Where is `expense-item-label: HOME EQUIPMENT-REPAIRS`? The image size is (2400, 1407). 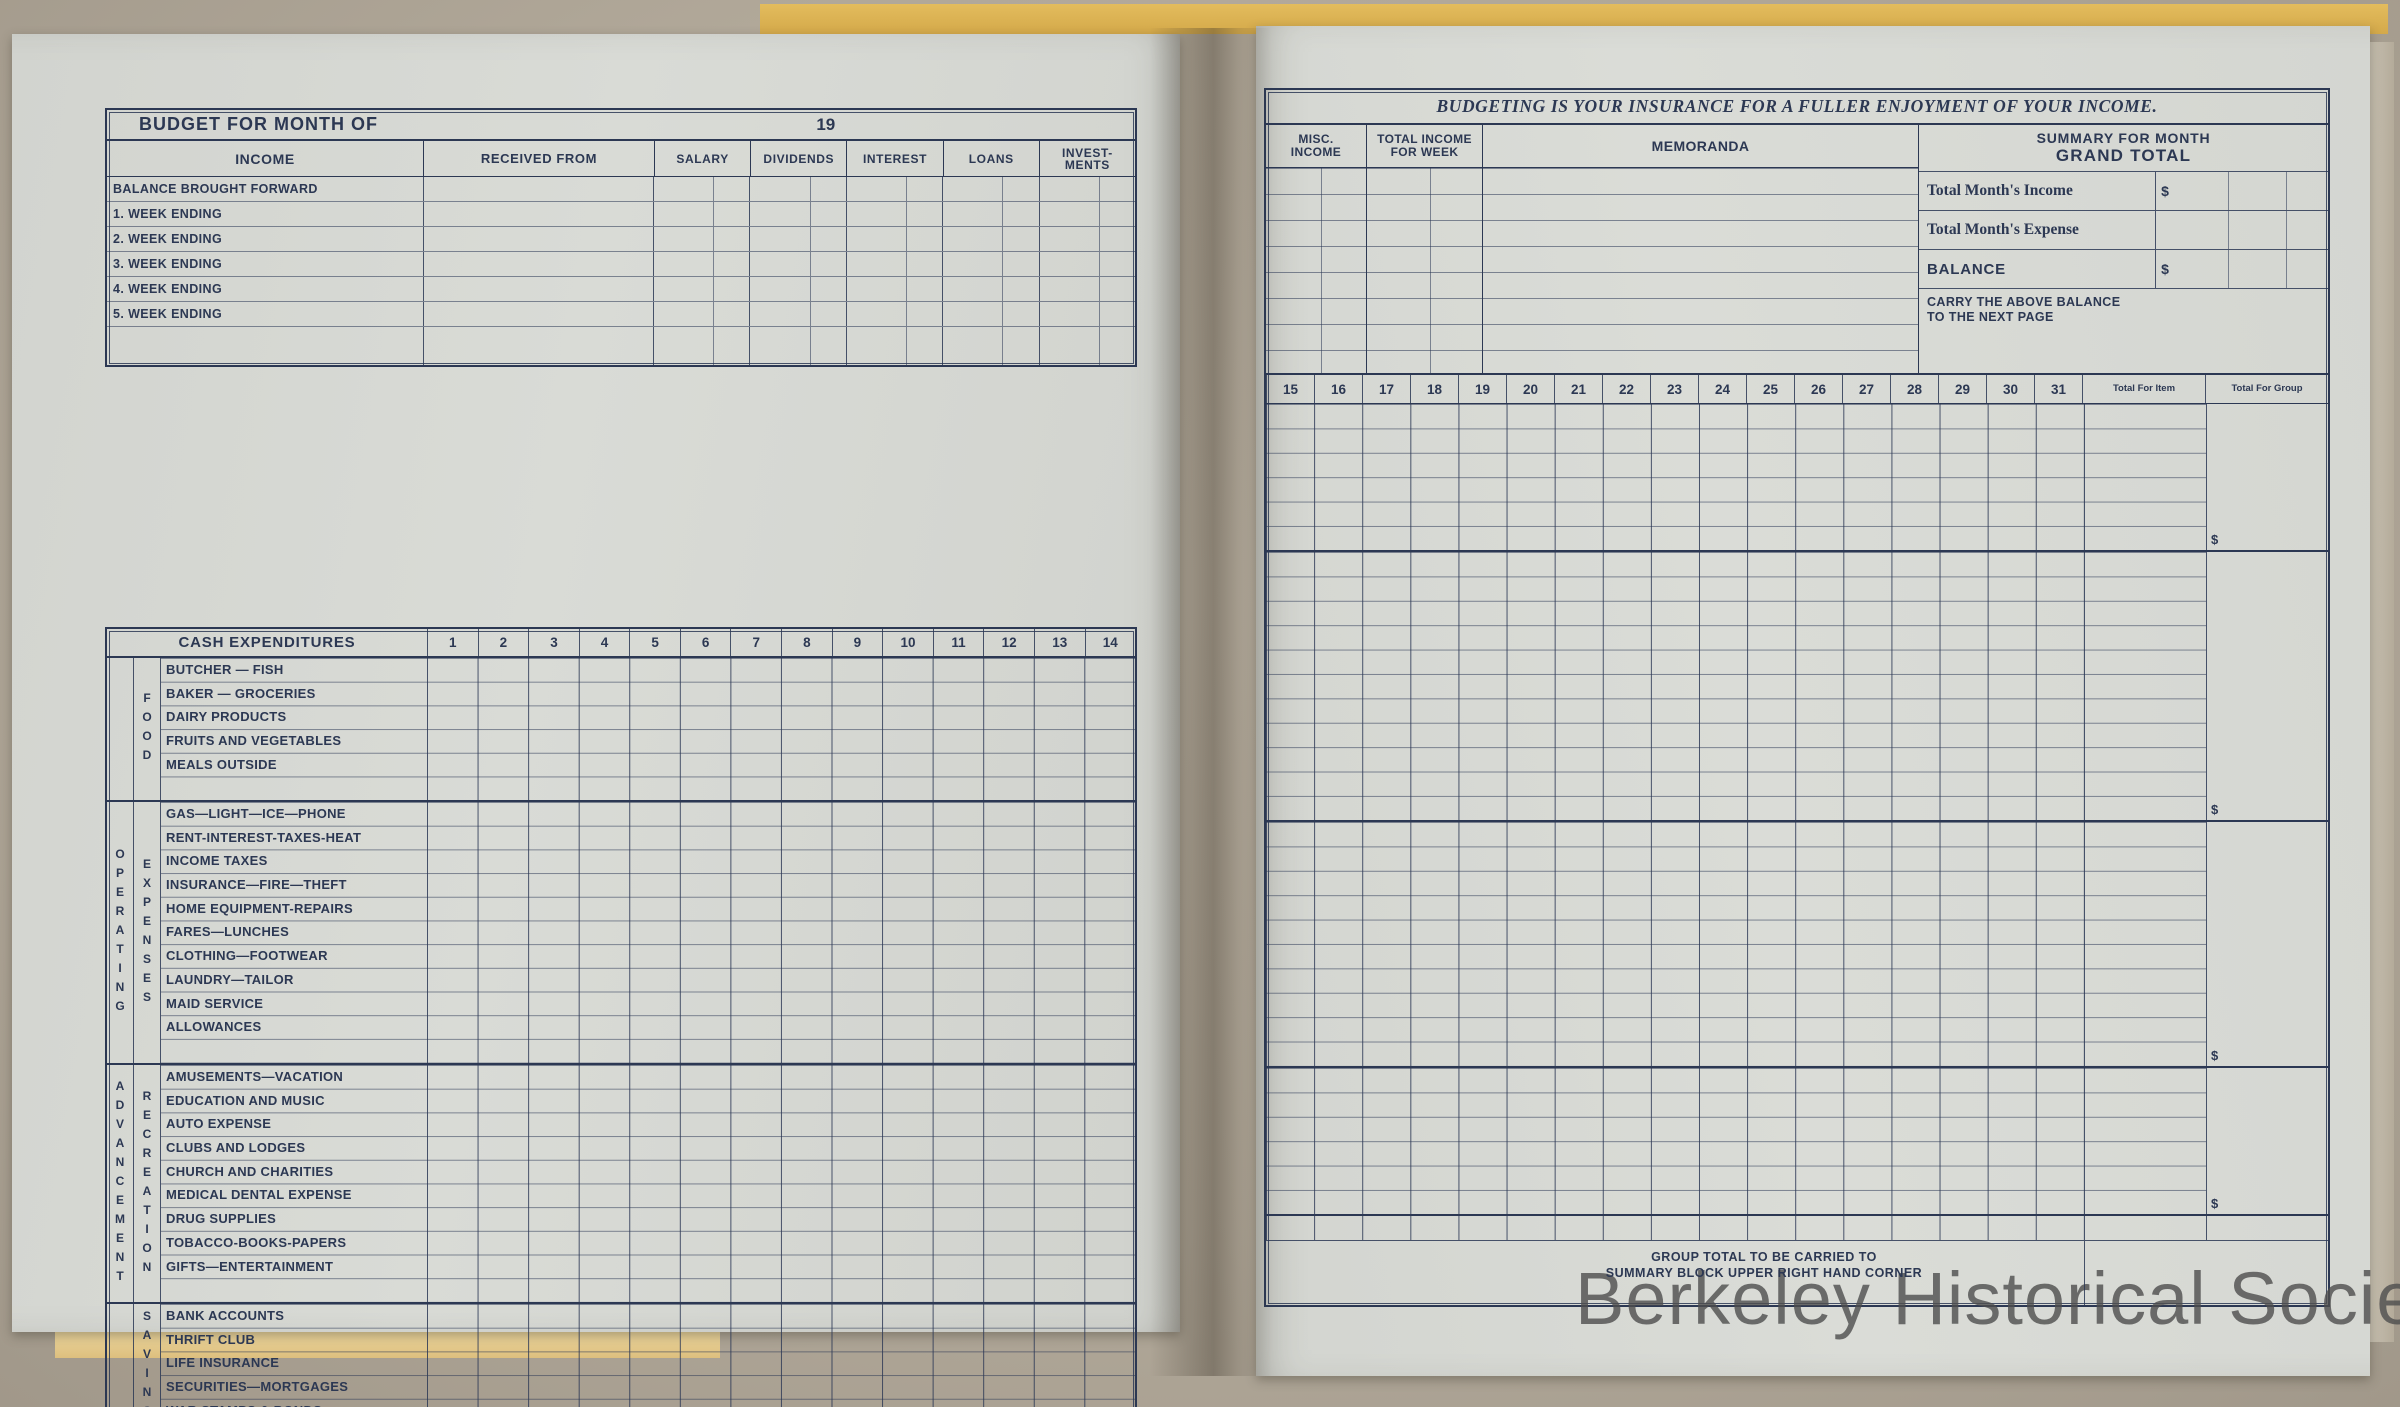 expense-item-label: HOME EQUIPMENT-REPAIRS is located at coordinates (259, 908).